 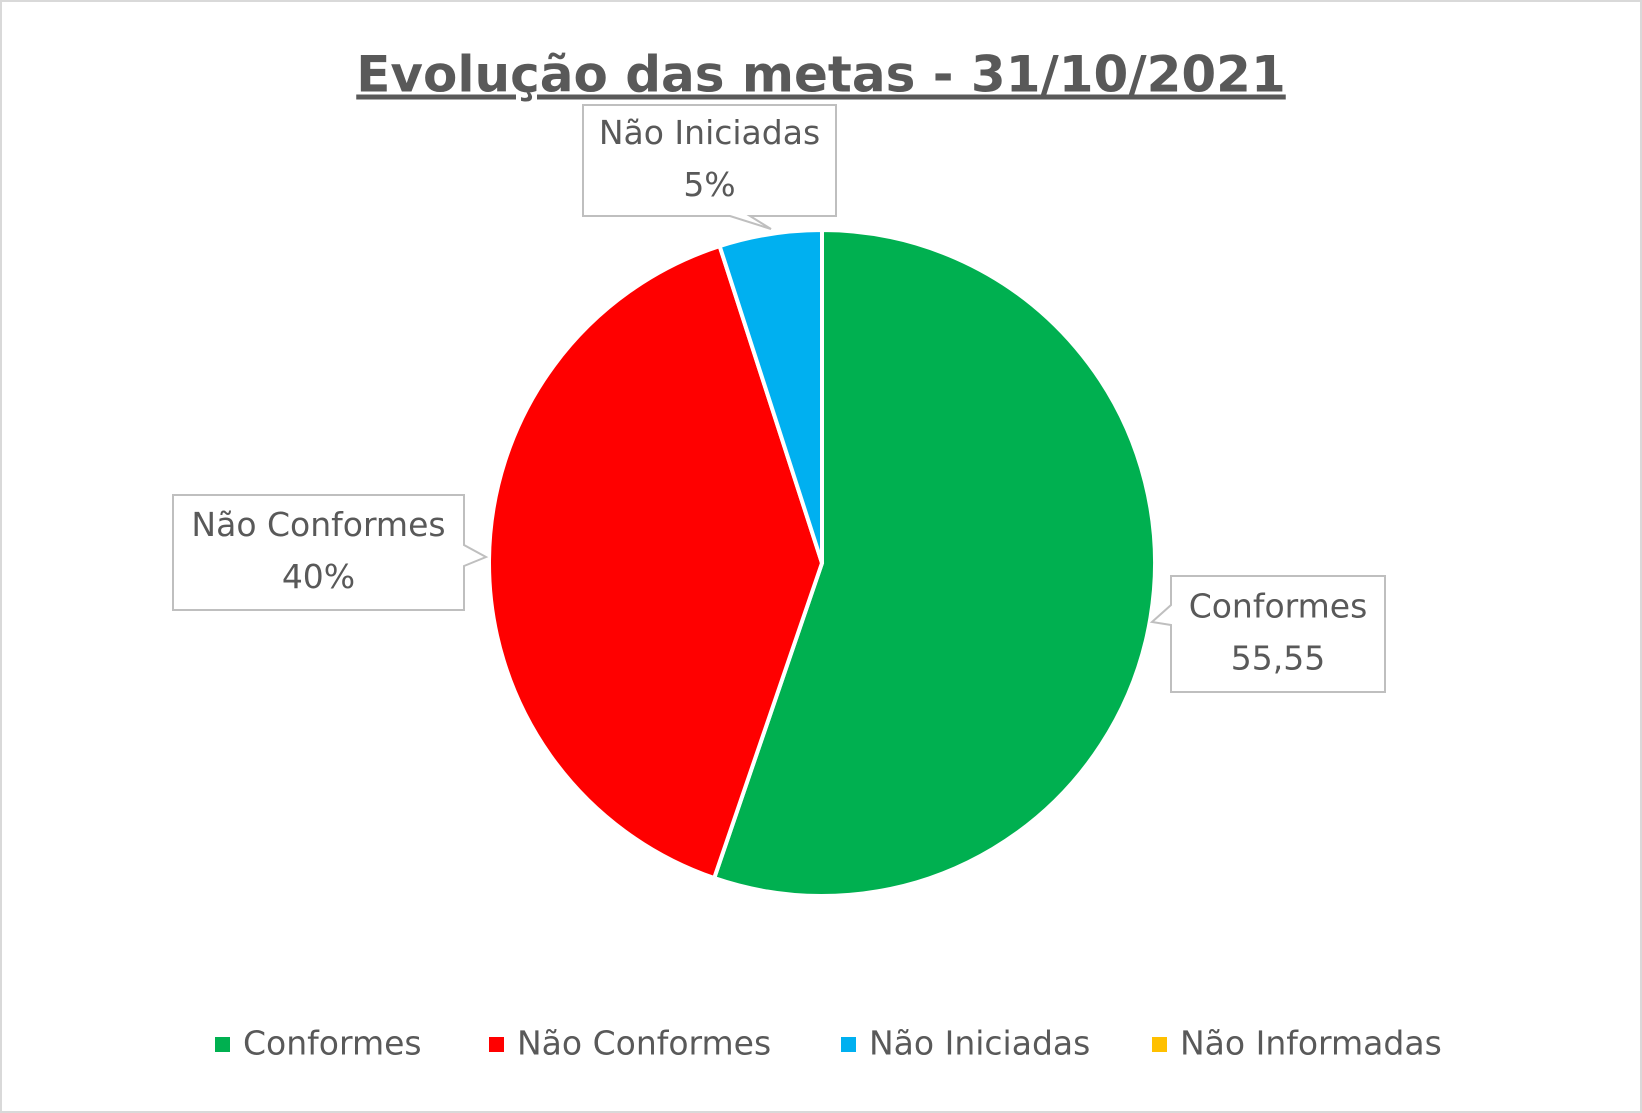 What do you see at coordinates (709, 132) in the screenshot?
I see `data-label-name: Não Iniciadas` at bounding box center [709, 132].